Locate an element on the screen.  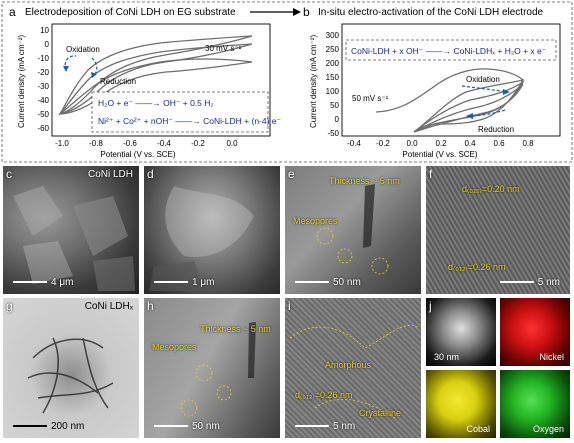
panel-d-label: d is located at coordinates (150, 174).